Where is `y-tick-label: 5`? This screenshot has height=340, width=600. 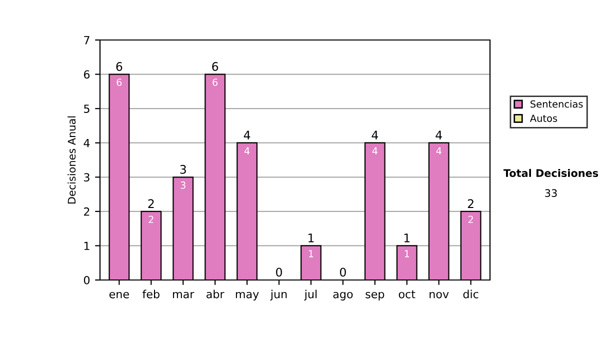
y-tick-label: 5 is located at coordinates (87, 108).